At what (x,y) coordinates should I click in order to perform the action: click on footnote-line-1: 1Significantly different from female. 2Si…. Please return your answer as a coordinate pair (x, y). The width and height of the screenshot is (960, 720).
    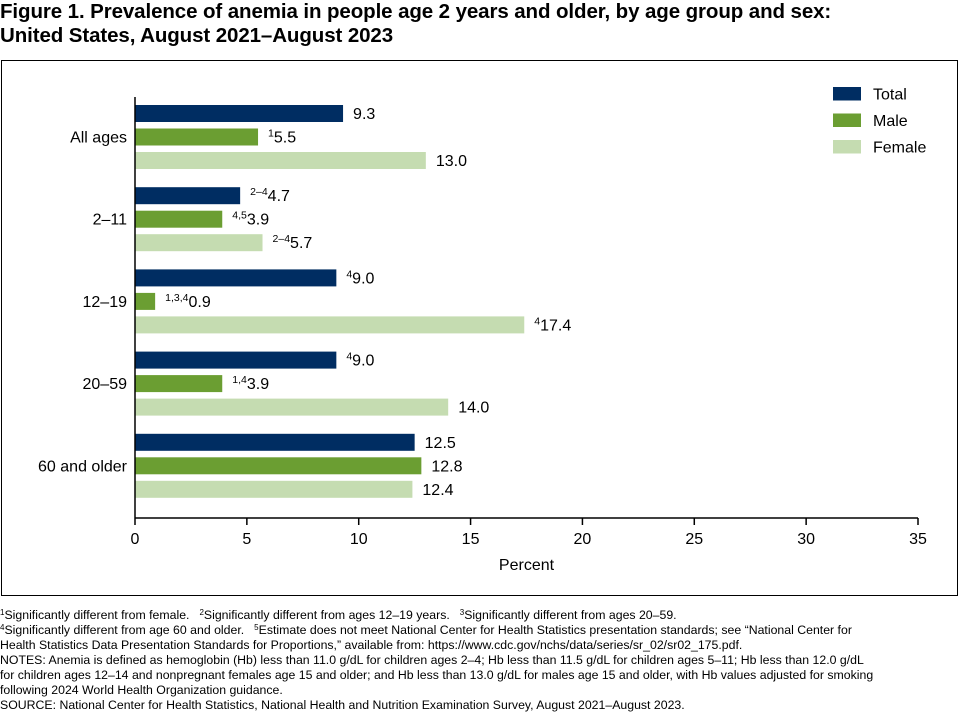
    Looking at the image, I should click on (480, 615).